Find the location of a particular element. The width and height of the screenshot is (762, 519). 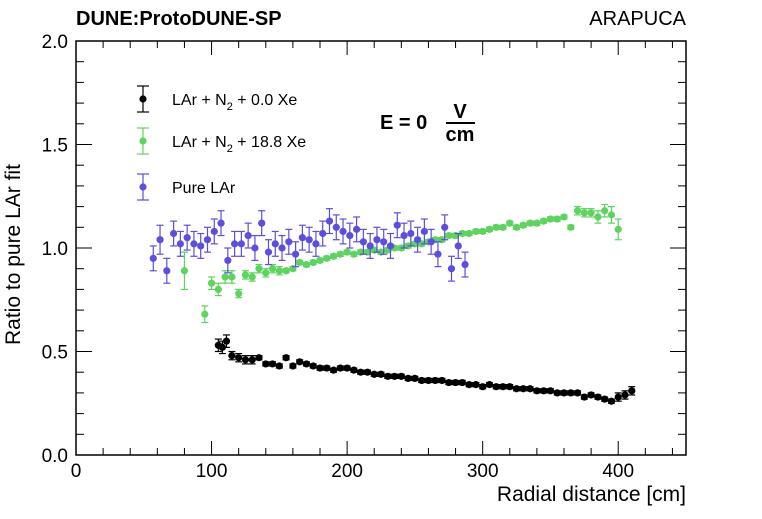

y-tick-label: 1.0 is located at coordinates (55, 249).